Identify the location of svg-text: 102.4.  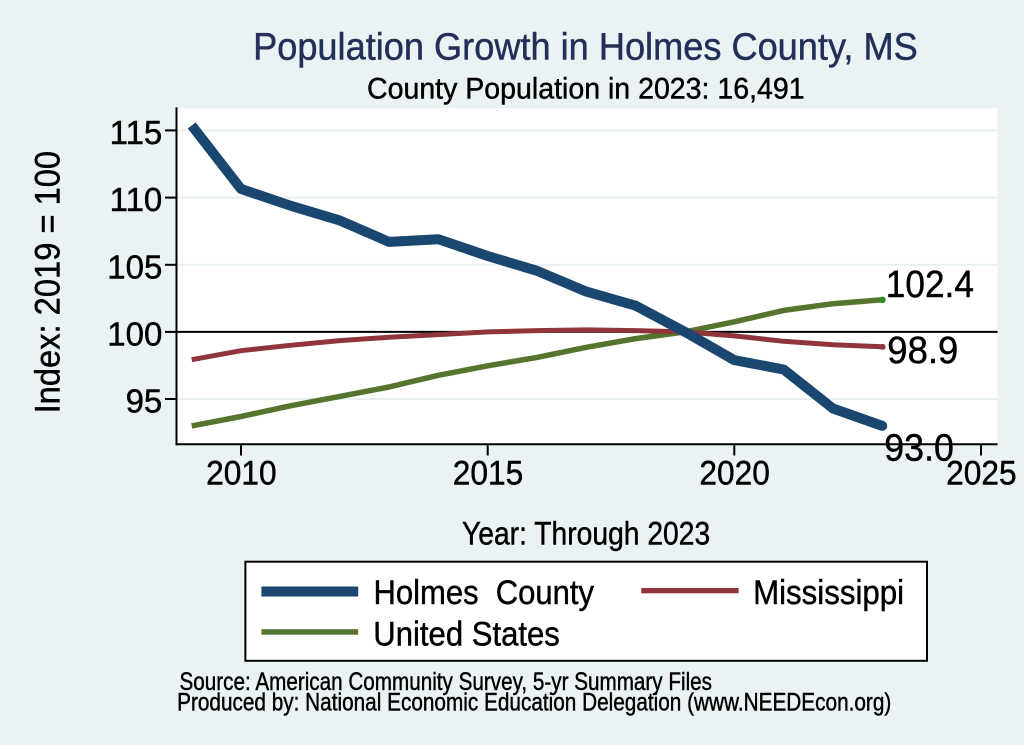
(930, 285).